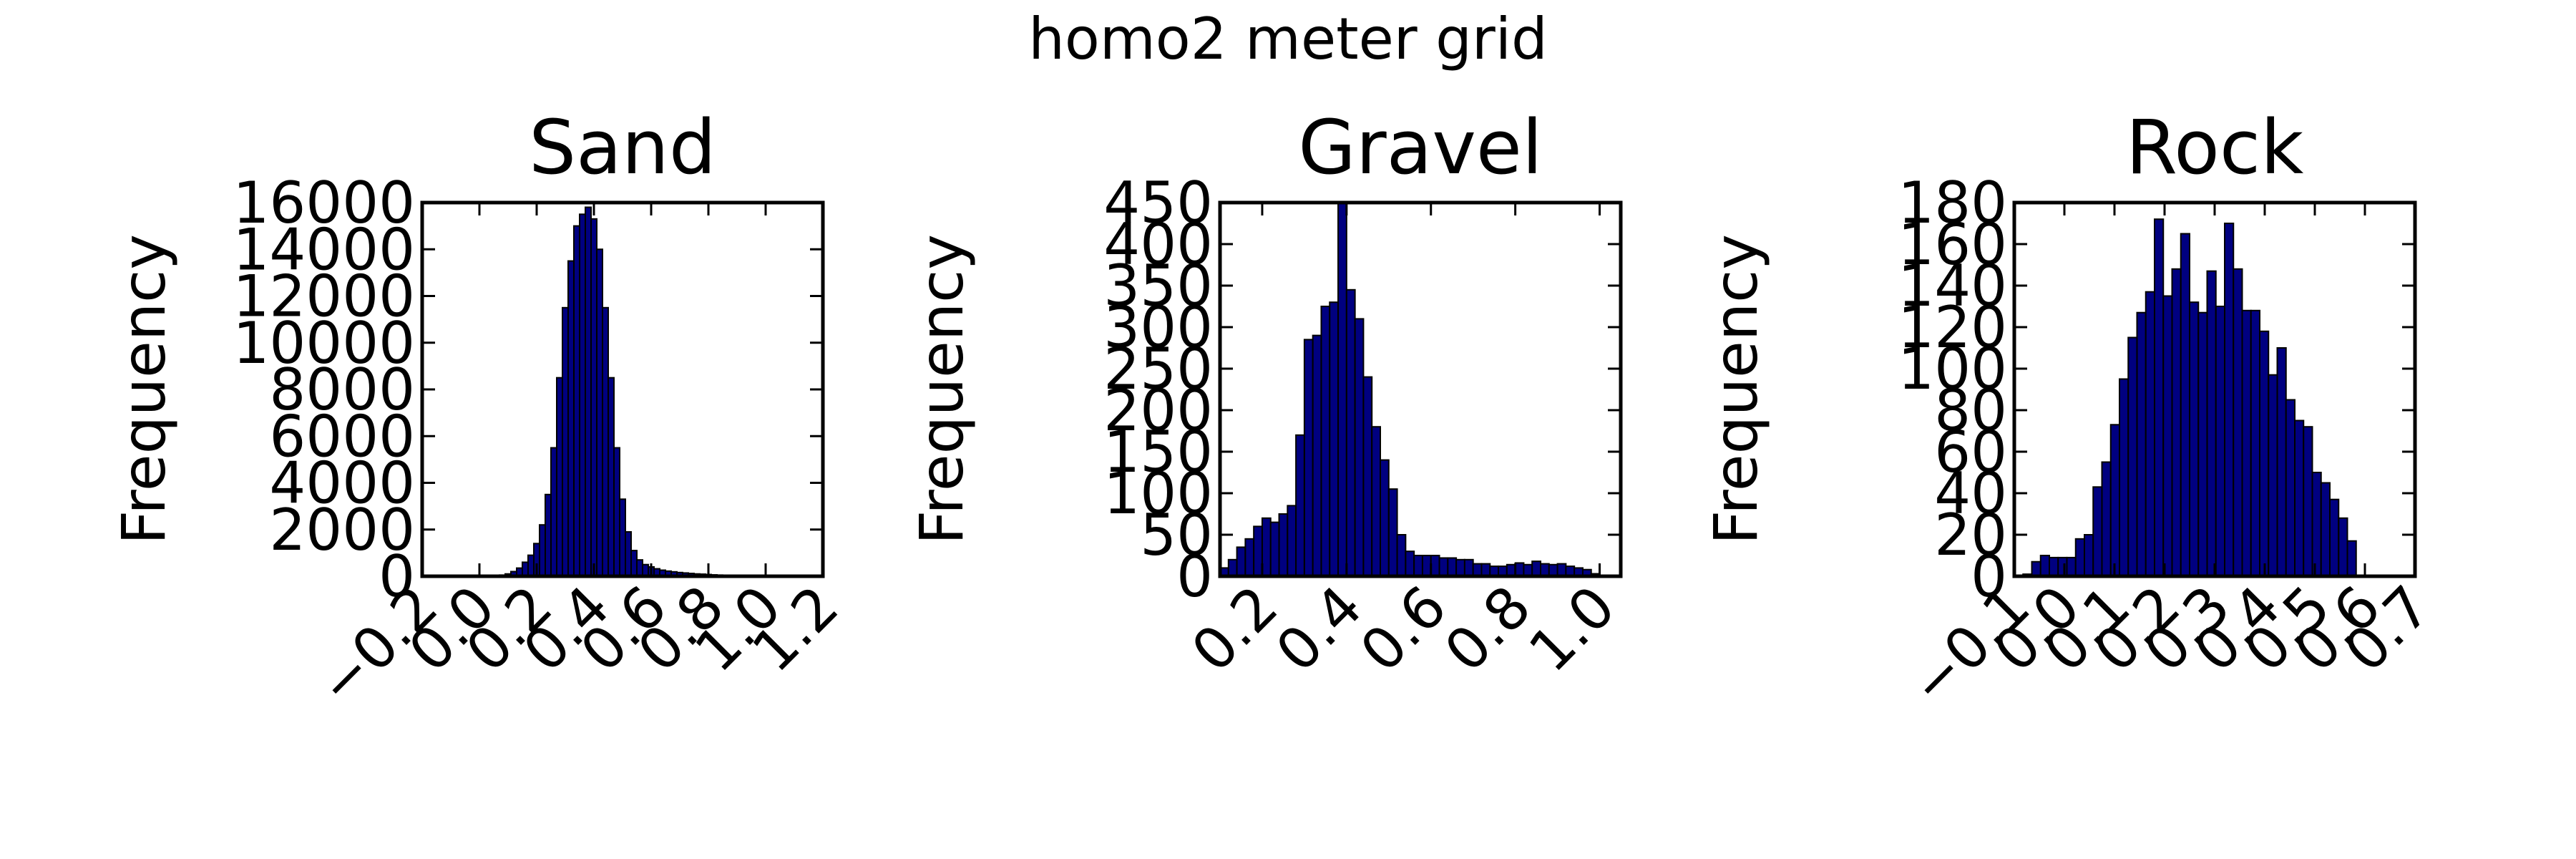  Describe the element at coordinates (2215, 147) in the screenshot. I see `chart-2-title: Rock` at that location.